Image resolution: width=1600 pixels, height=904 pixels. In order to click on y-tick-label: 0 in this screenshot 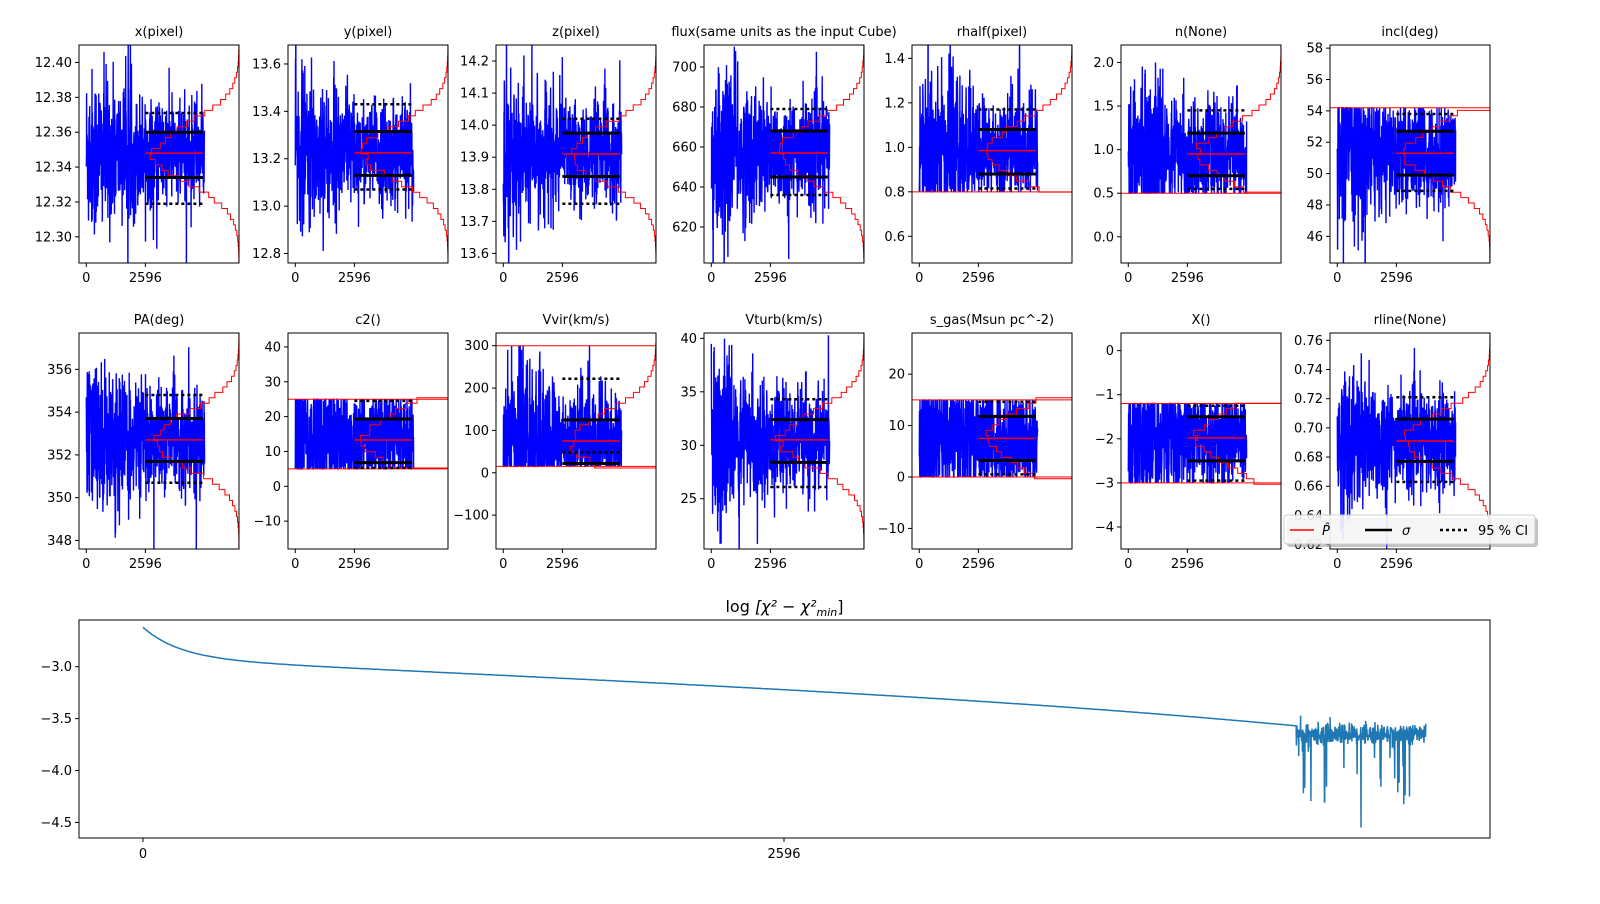, I will do `click(1110, 351)`.